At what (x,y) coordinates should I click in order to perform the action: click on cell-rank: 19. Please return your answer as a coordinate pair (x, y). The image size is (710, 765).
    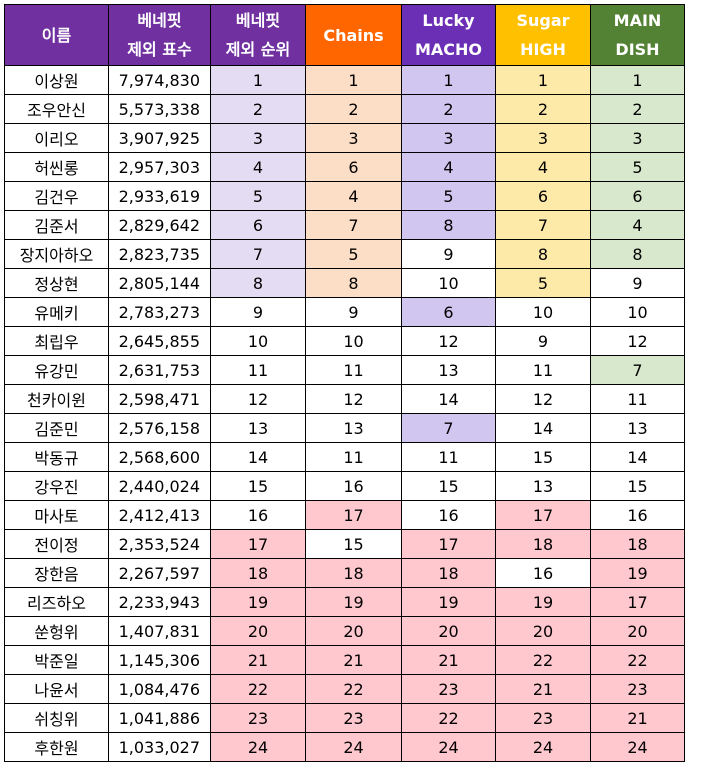
    Looking at the image, I should click on (258, 602).